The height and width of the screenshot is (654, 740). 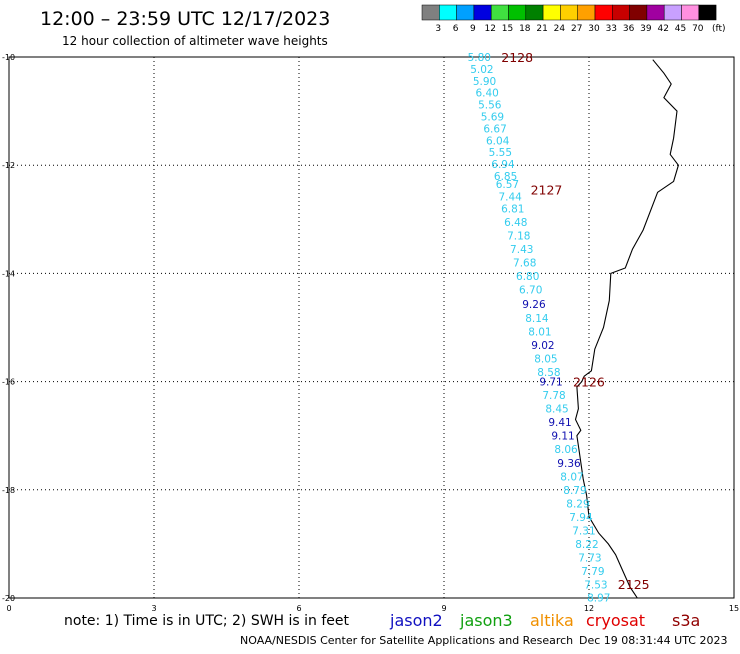 I want to click on wave-height-value: 8.58, so click(x=548, y=373).